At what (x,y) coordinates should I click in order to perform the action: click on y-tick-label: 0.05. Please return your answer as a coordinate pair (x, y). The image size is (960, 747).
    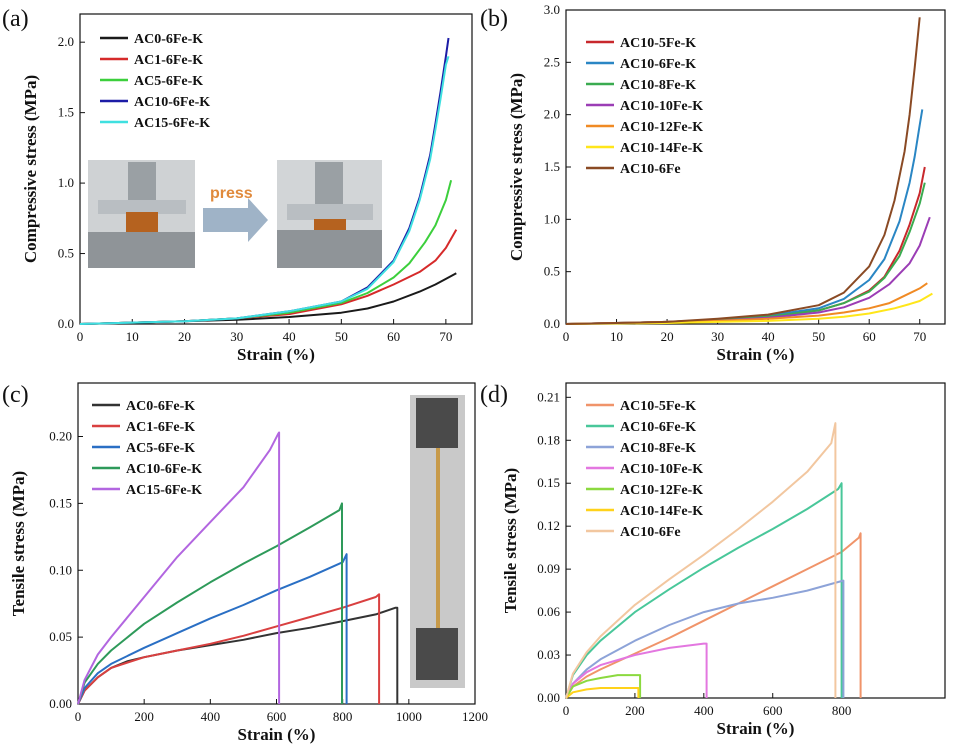
    Looking at the image, I should click on (60, 636).